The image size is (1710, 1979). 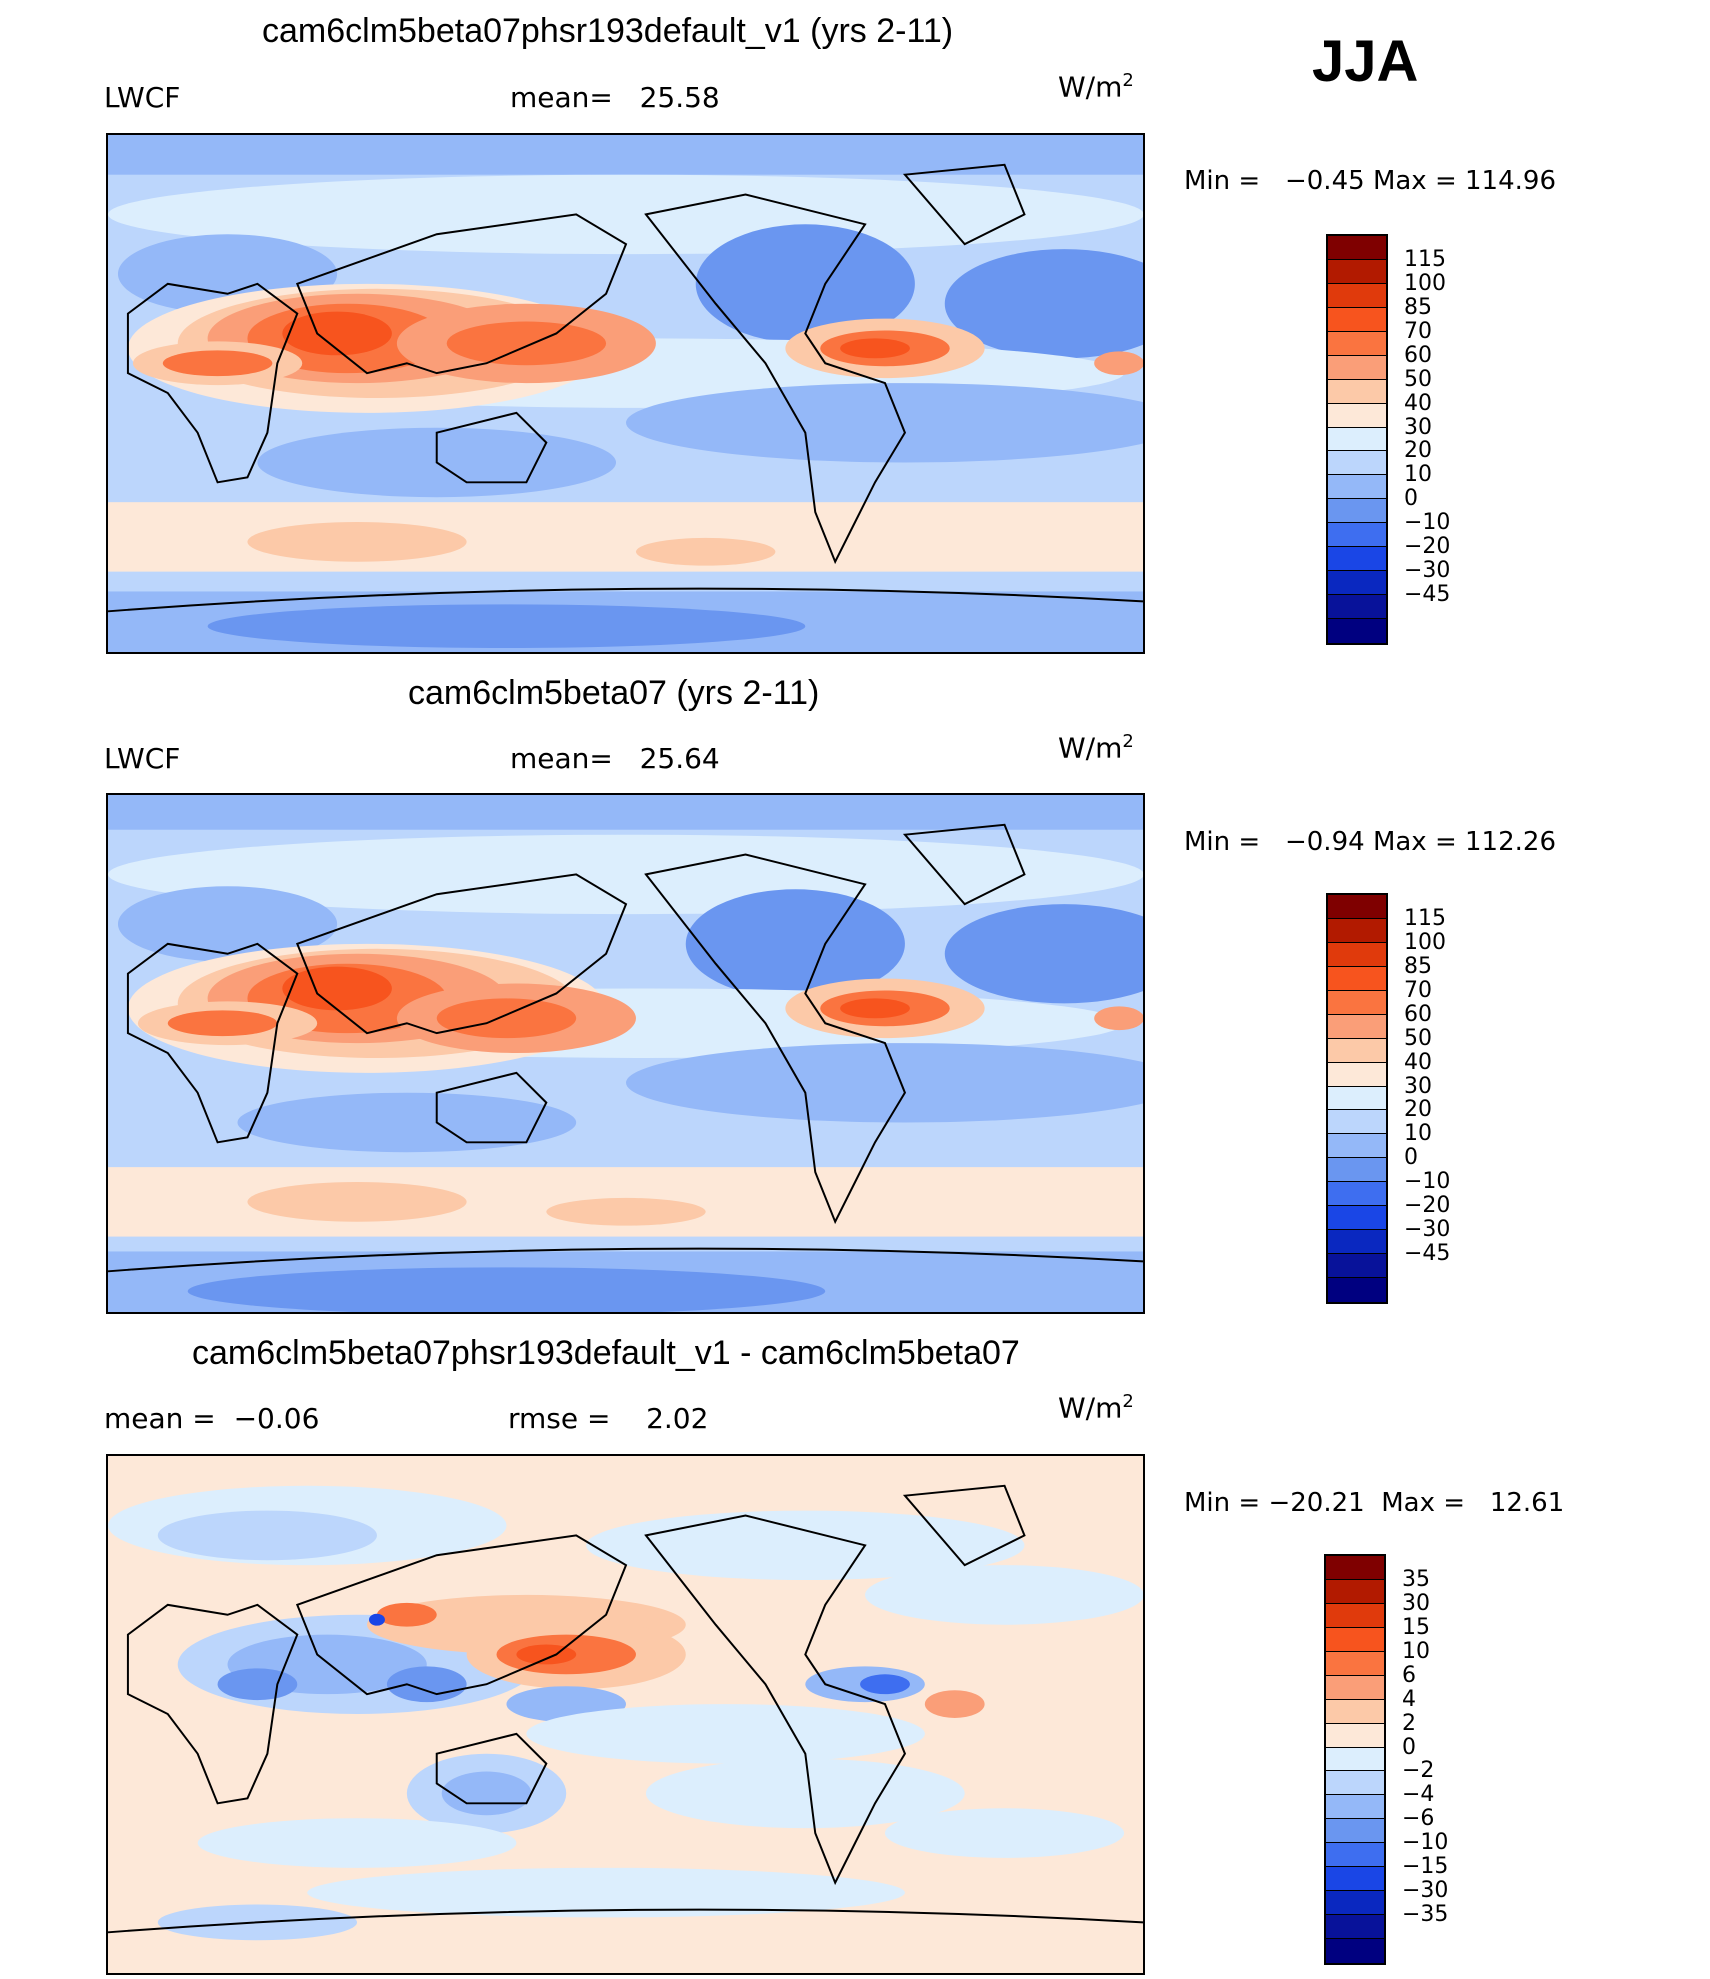 What do you see at coordinates (1418, 1110) in the screenshot?
I see `panel2-colorbar-tick: 20` at bounding box center [1418, 1110].